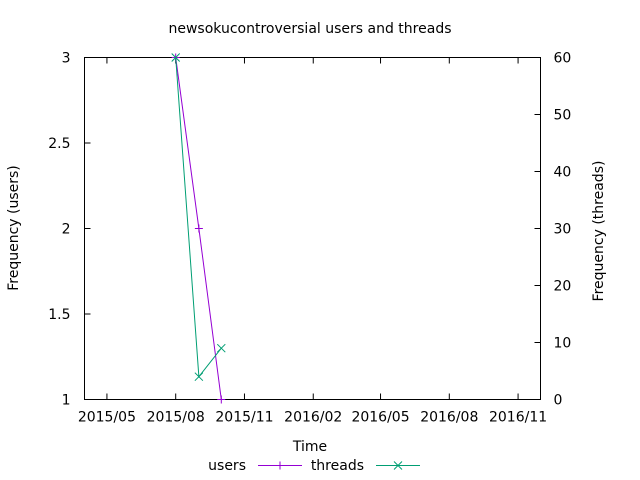 Image resolution: width=640 pixels, height=480 pixels. I want to click on y-tick-label: 1.5, so click(59, 315).